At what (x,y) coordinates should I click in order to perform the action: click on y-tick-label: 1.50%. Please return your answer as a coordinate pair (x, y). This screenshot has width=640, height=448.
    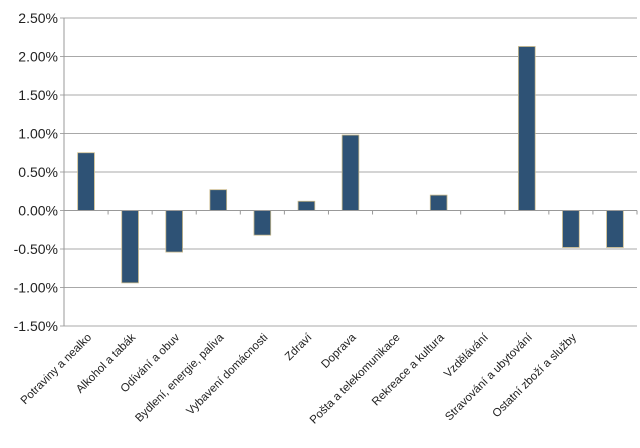
    Looking at the image, I should click on (38, 95).